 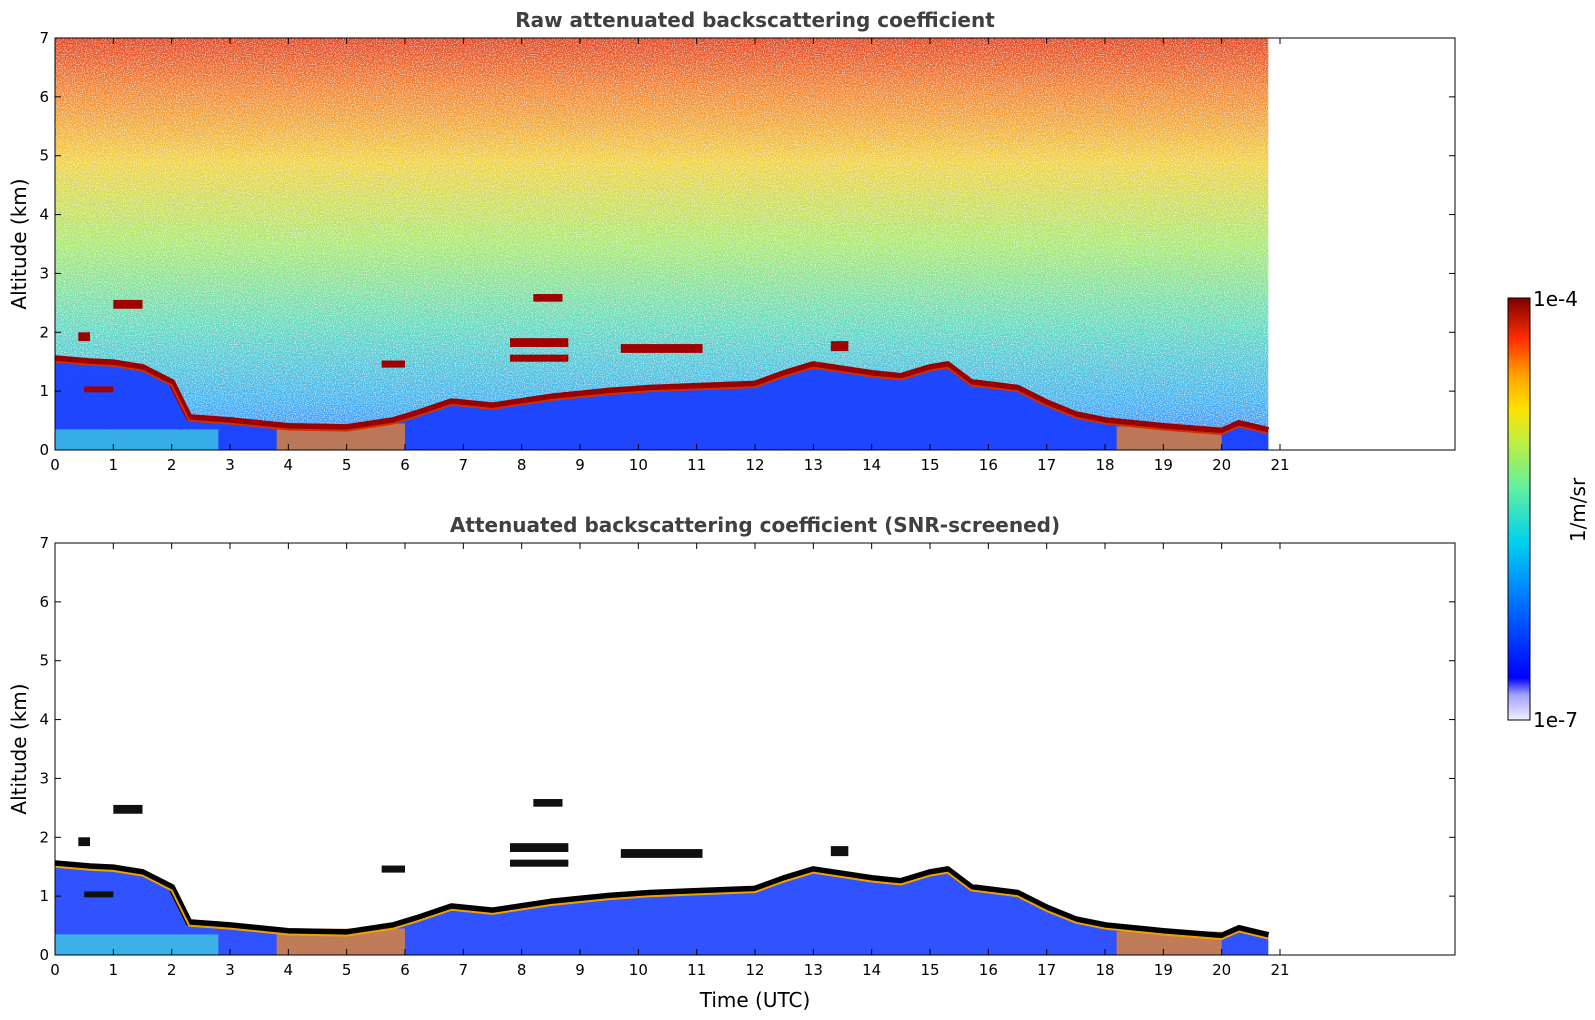 I want to click on bottom-cloud-layers, so click(x=662, y=877).